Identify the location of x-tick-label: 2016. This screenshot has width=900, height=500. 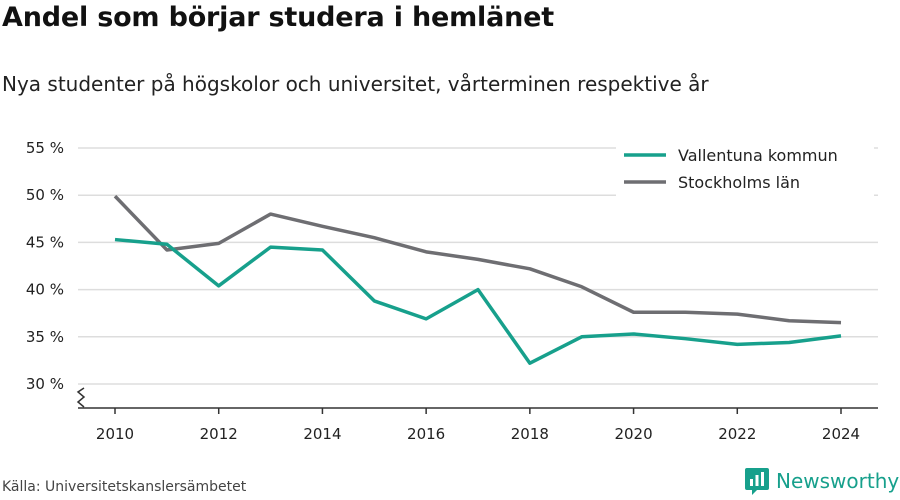
(426, 434).